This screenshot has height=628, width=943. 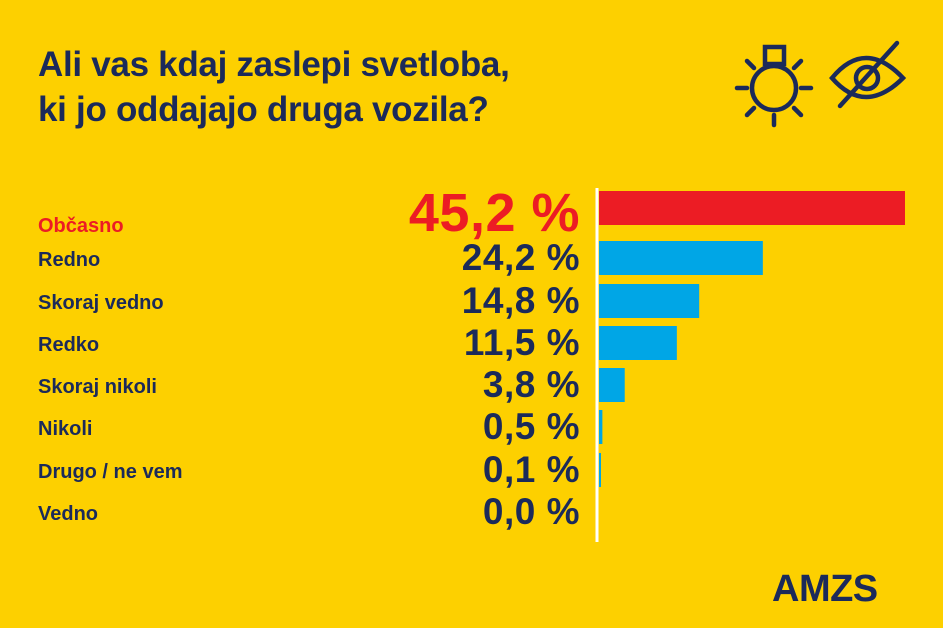 I want to click on category-label: Občasno, so click(x=81, y=226).